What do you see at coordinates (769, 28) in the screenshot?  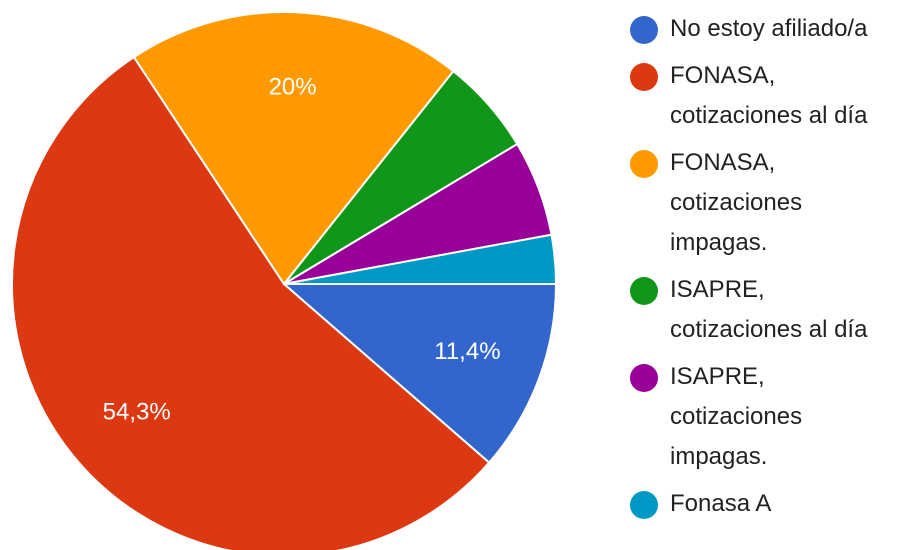 I see `legend-label: No estoy afiliado/a` at bounding box center [769, 28].